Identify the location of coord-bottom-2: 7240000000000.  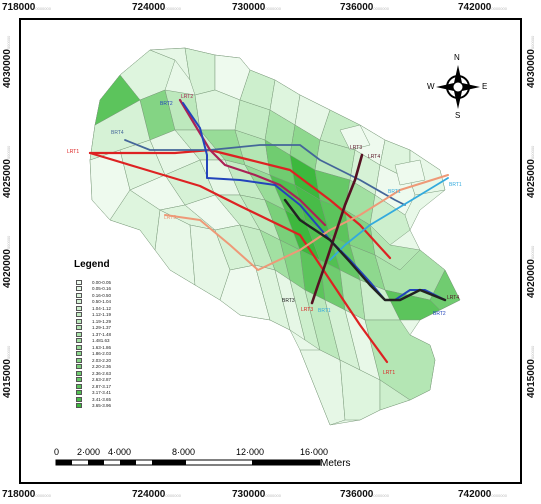
(156, 494).